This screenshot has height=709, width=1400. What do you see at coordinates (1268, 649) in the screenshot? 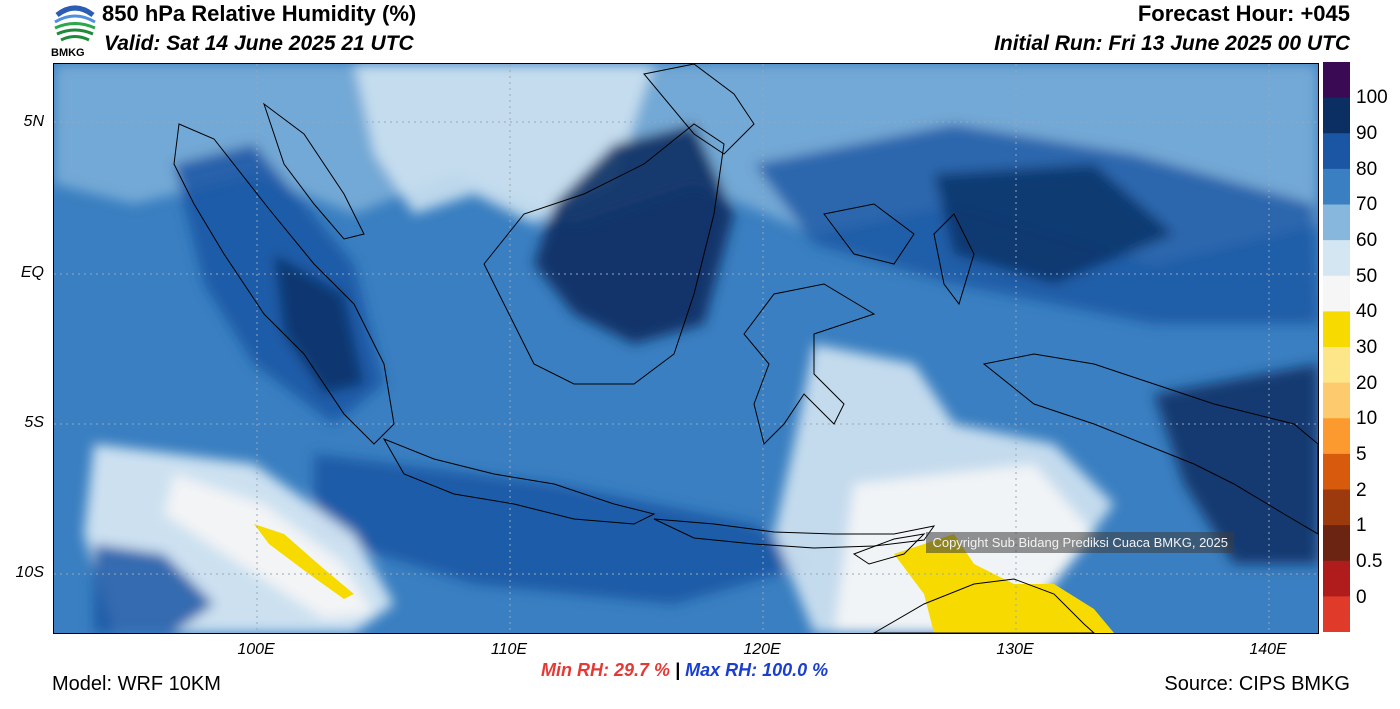
I see `lon-label-140e: 140E` at bounding box center [1268, 649].